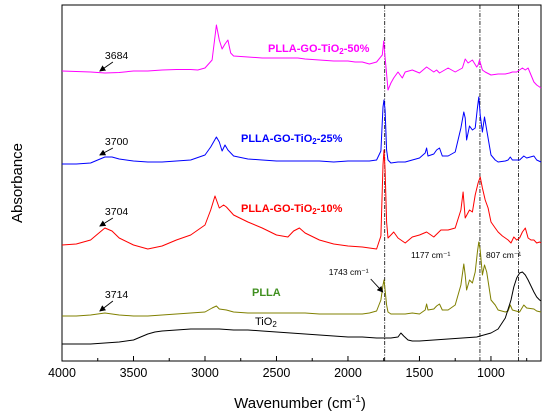 Image resolution: width=550 pixels, height=416 pixels. What do you see at coordinates (292, 209) in the screenshot?
I see `series-label-10: PLLA-GO-TiO2-10%` at bounding box center [292, 209].